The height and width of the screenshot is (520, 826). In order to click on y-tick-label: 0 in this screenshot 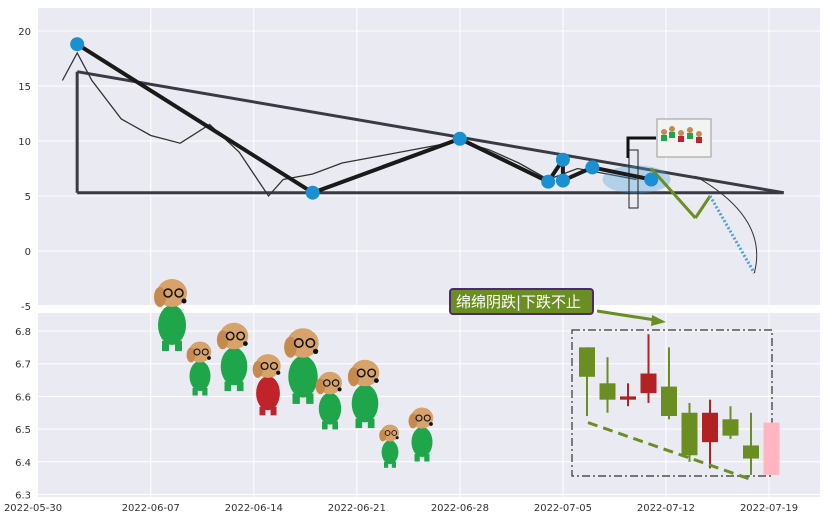, I will do `click(28, 252)`.